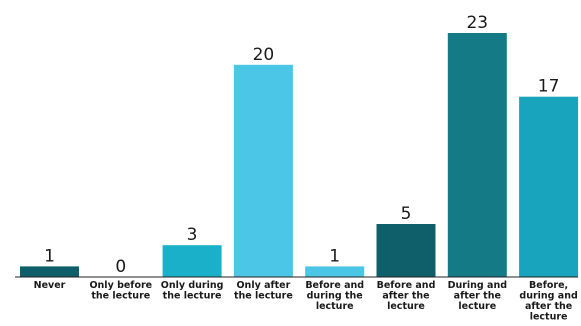 The image size is (581, 326). I want to click on category-label-2: Only during the lecture, so click(192, 291).